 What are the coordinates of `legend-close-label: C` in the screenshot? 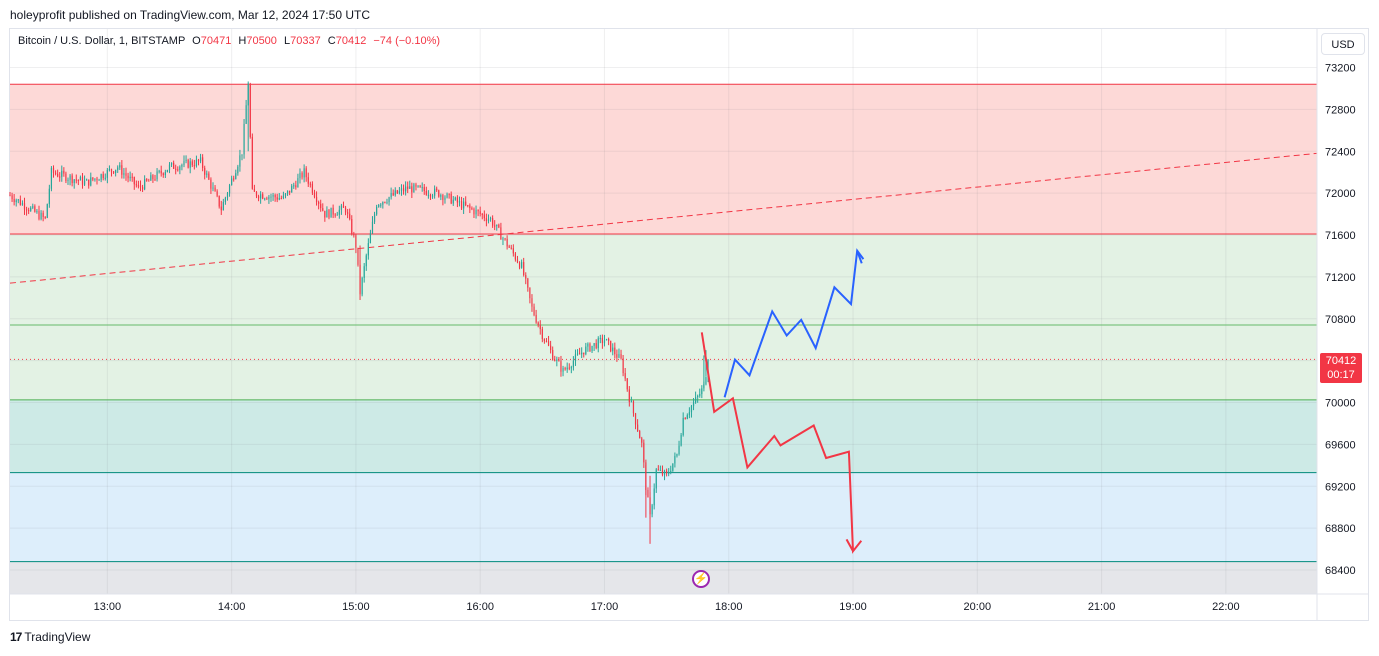 It's located at (331, 41).